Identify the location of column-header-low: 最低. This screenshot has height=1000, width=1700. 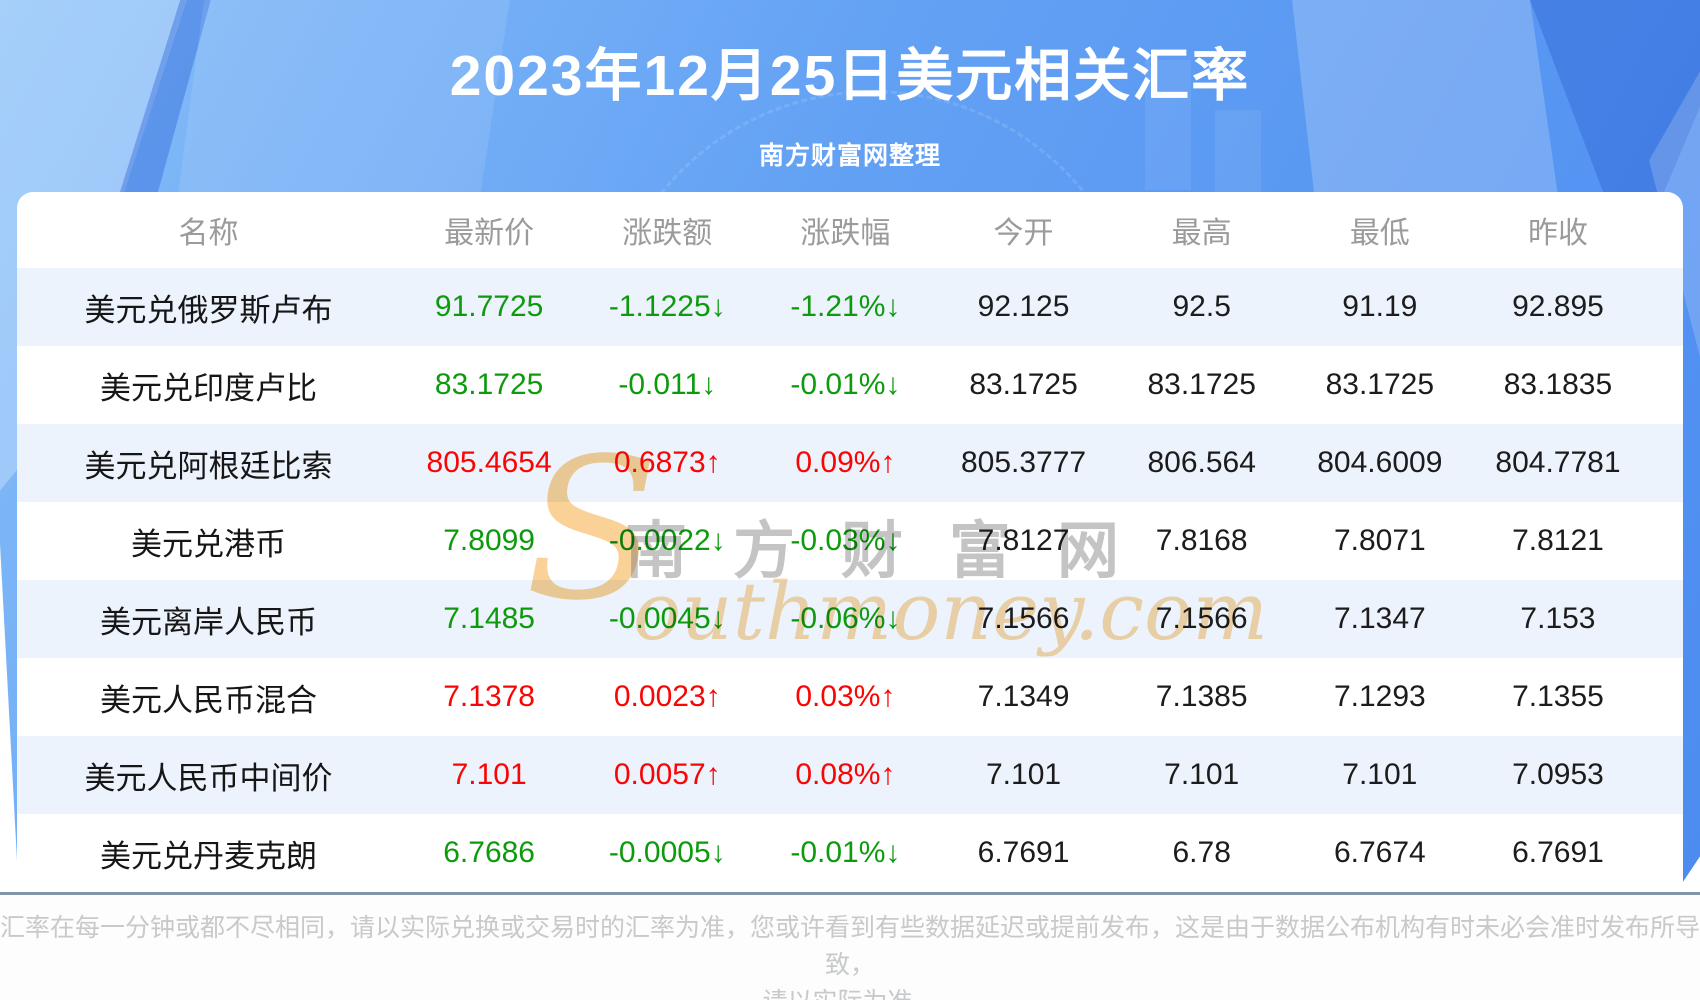
(1379, 233).